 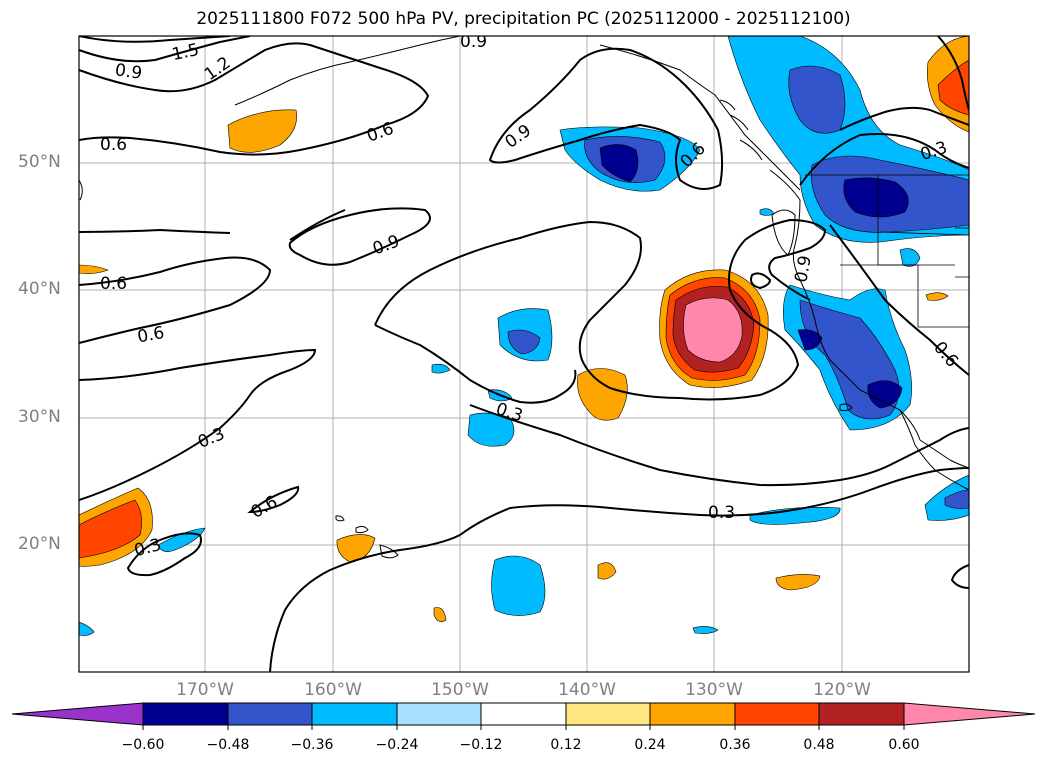 I want to click on colorbar-extend-high, so click(x=969, y=714).